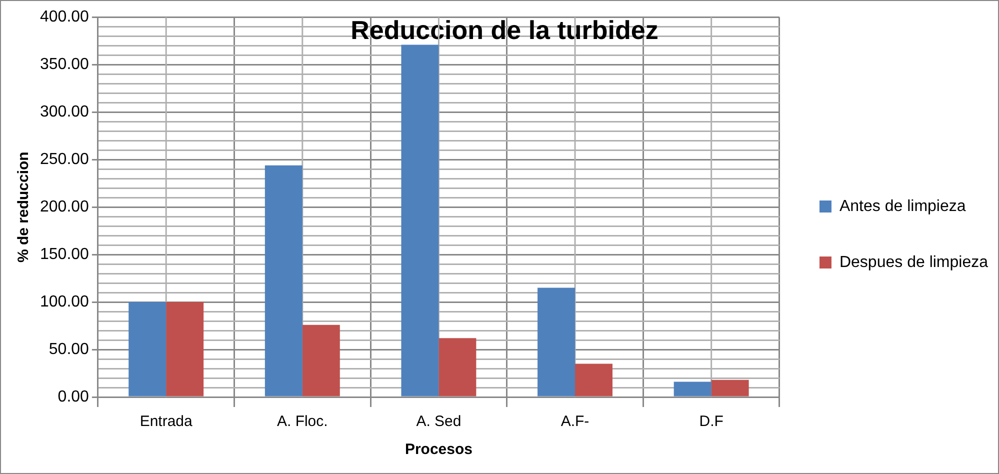 This screenshot has width=999, height=474. I want to click on y-axis-title: % de reduccion, so click(23, 207).